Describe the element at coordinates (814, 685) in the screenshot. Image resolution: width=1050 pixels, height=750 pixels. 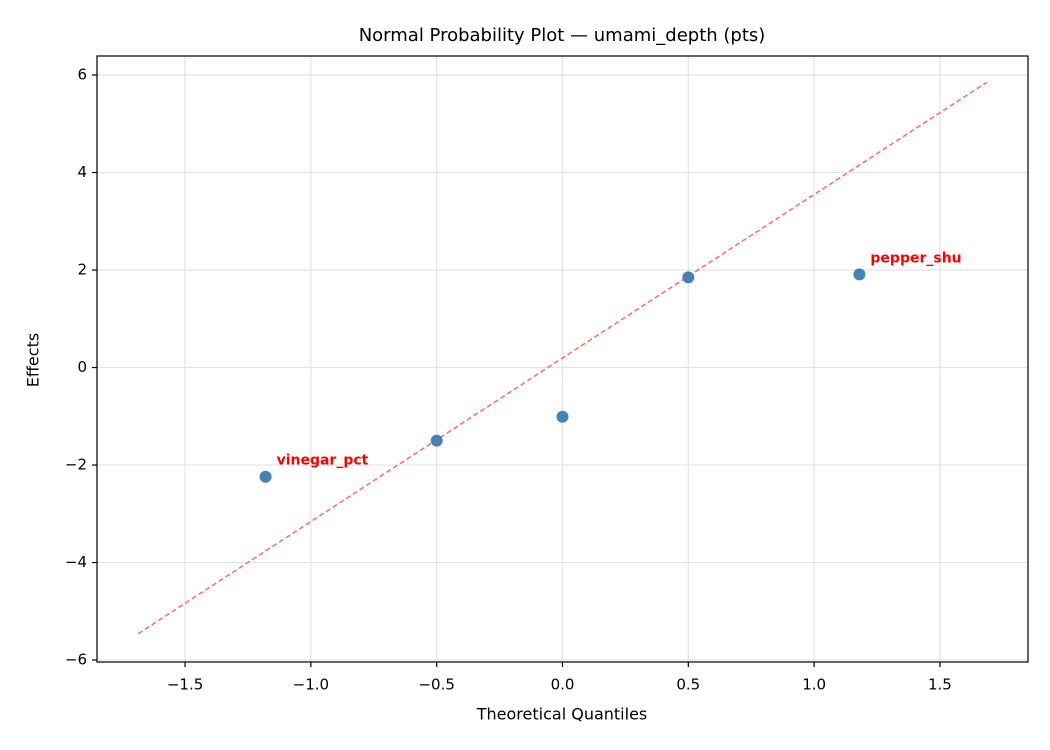
I see `x-tick-label: 1.0` at that location.